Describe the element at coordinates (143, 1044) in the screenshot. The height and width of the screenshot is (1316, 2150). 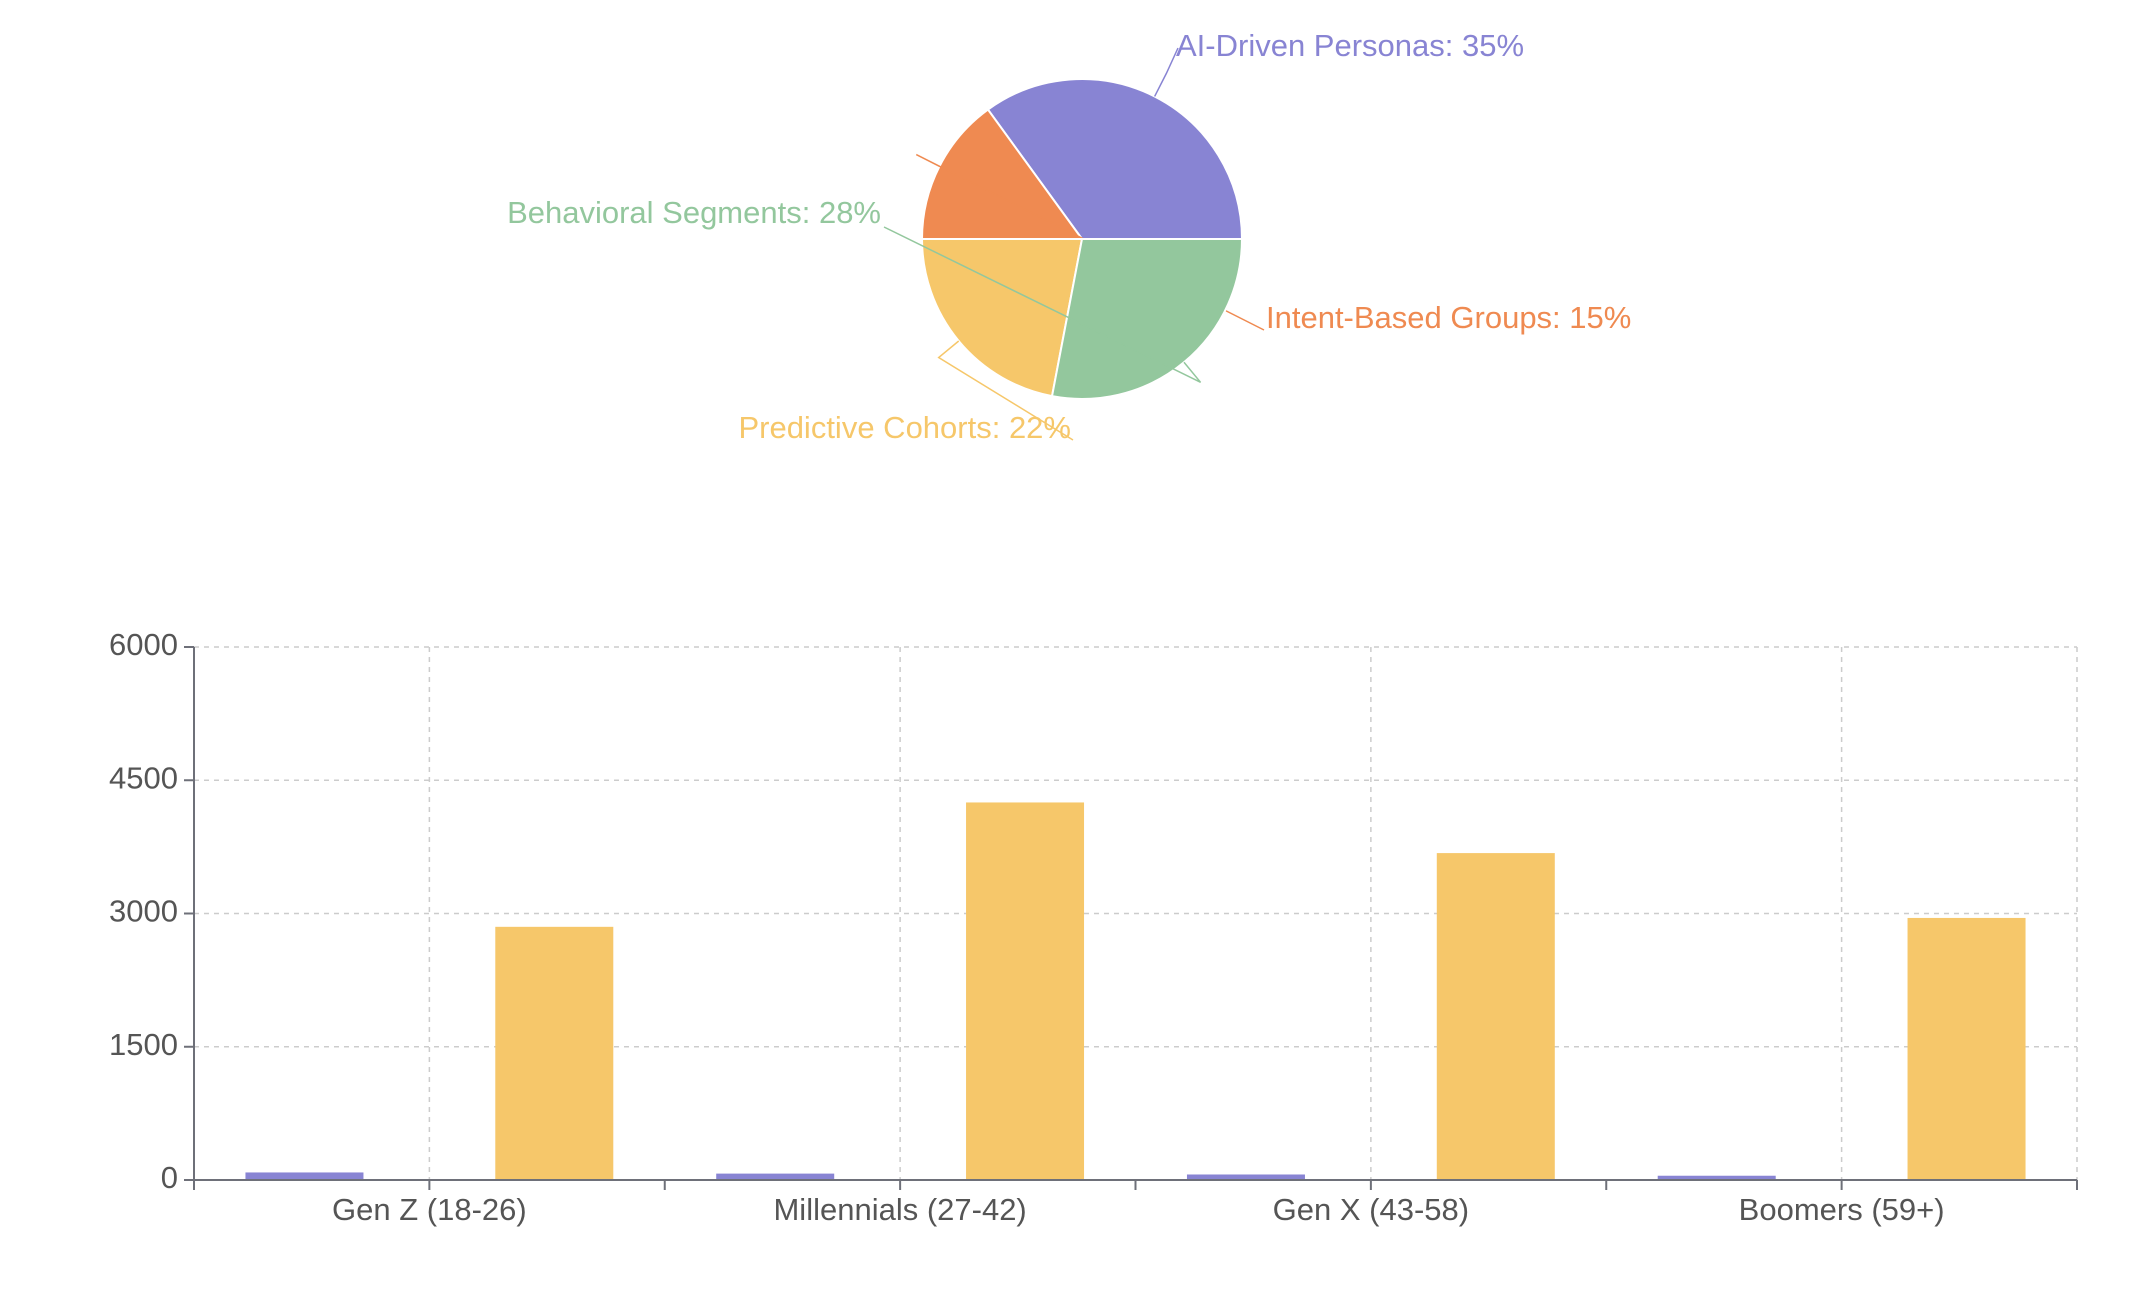
I see `y-tick-label: 1500` at that location.